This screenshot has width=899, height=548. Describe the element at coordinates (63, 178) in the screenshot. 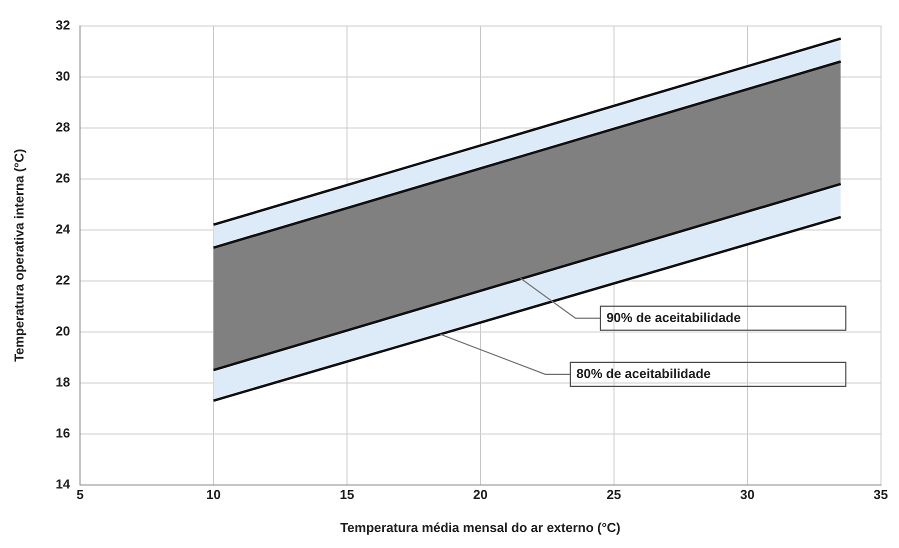

I see `y-tick-label: 26` at that location.